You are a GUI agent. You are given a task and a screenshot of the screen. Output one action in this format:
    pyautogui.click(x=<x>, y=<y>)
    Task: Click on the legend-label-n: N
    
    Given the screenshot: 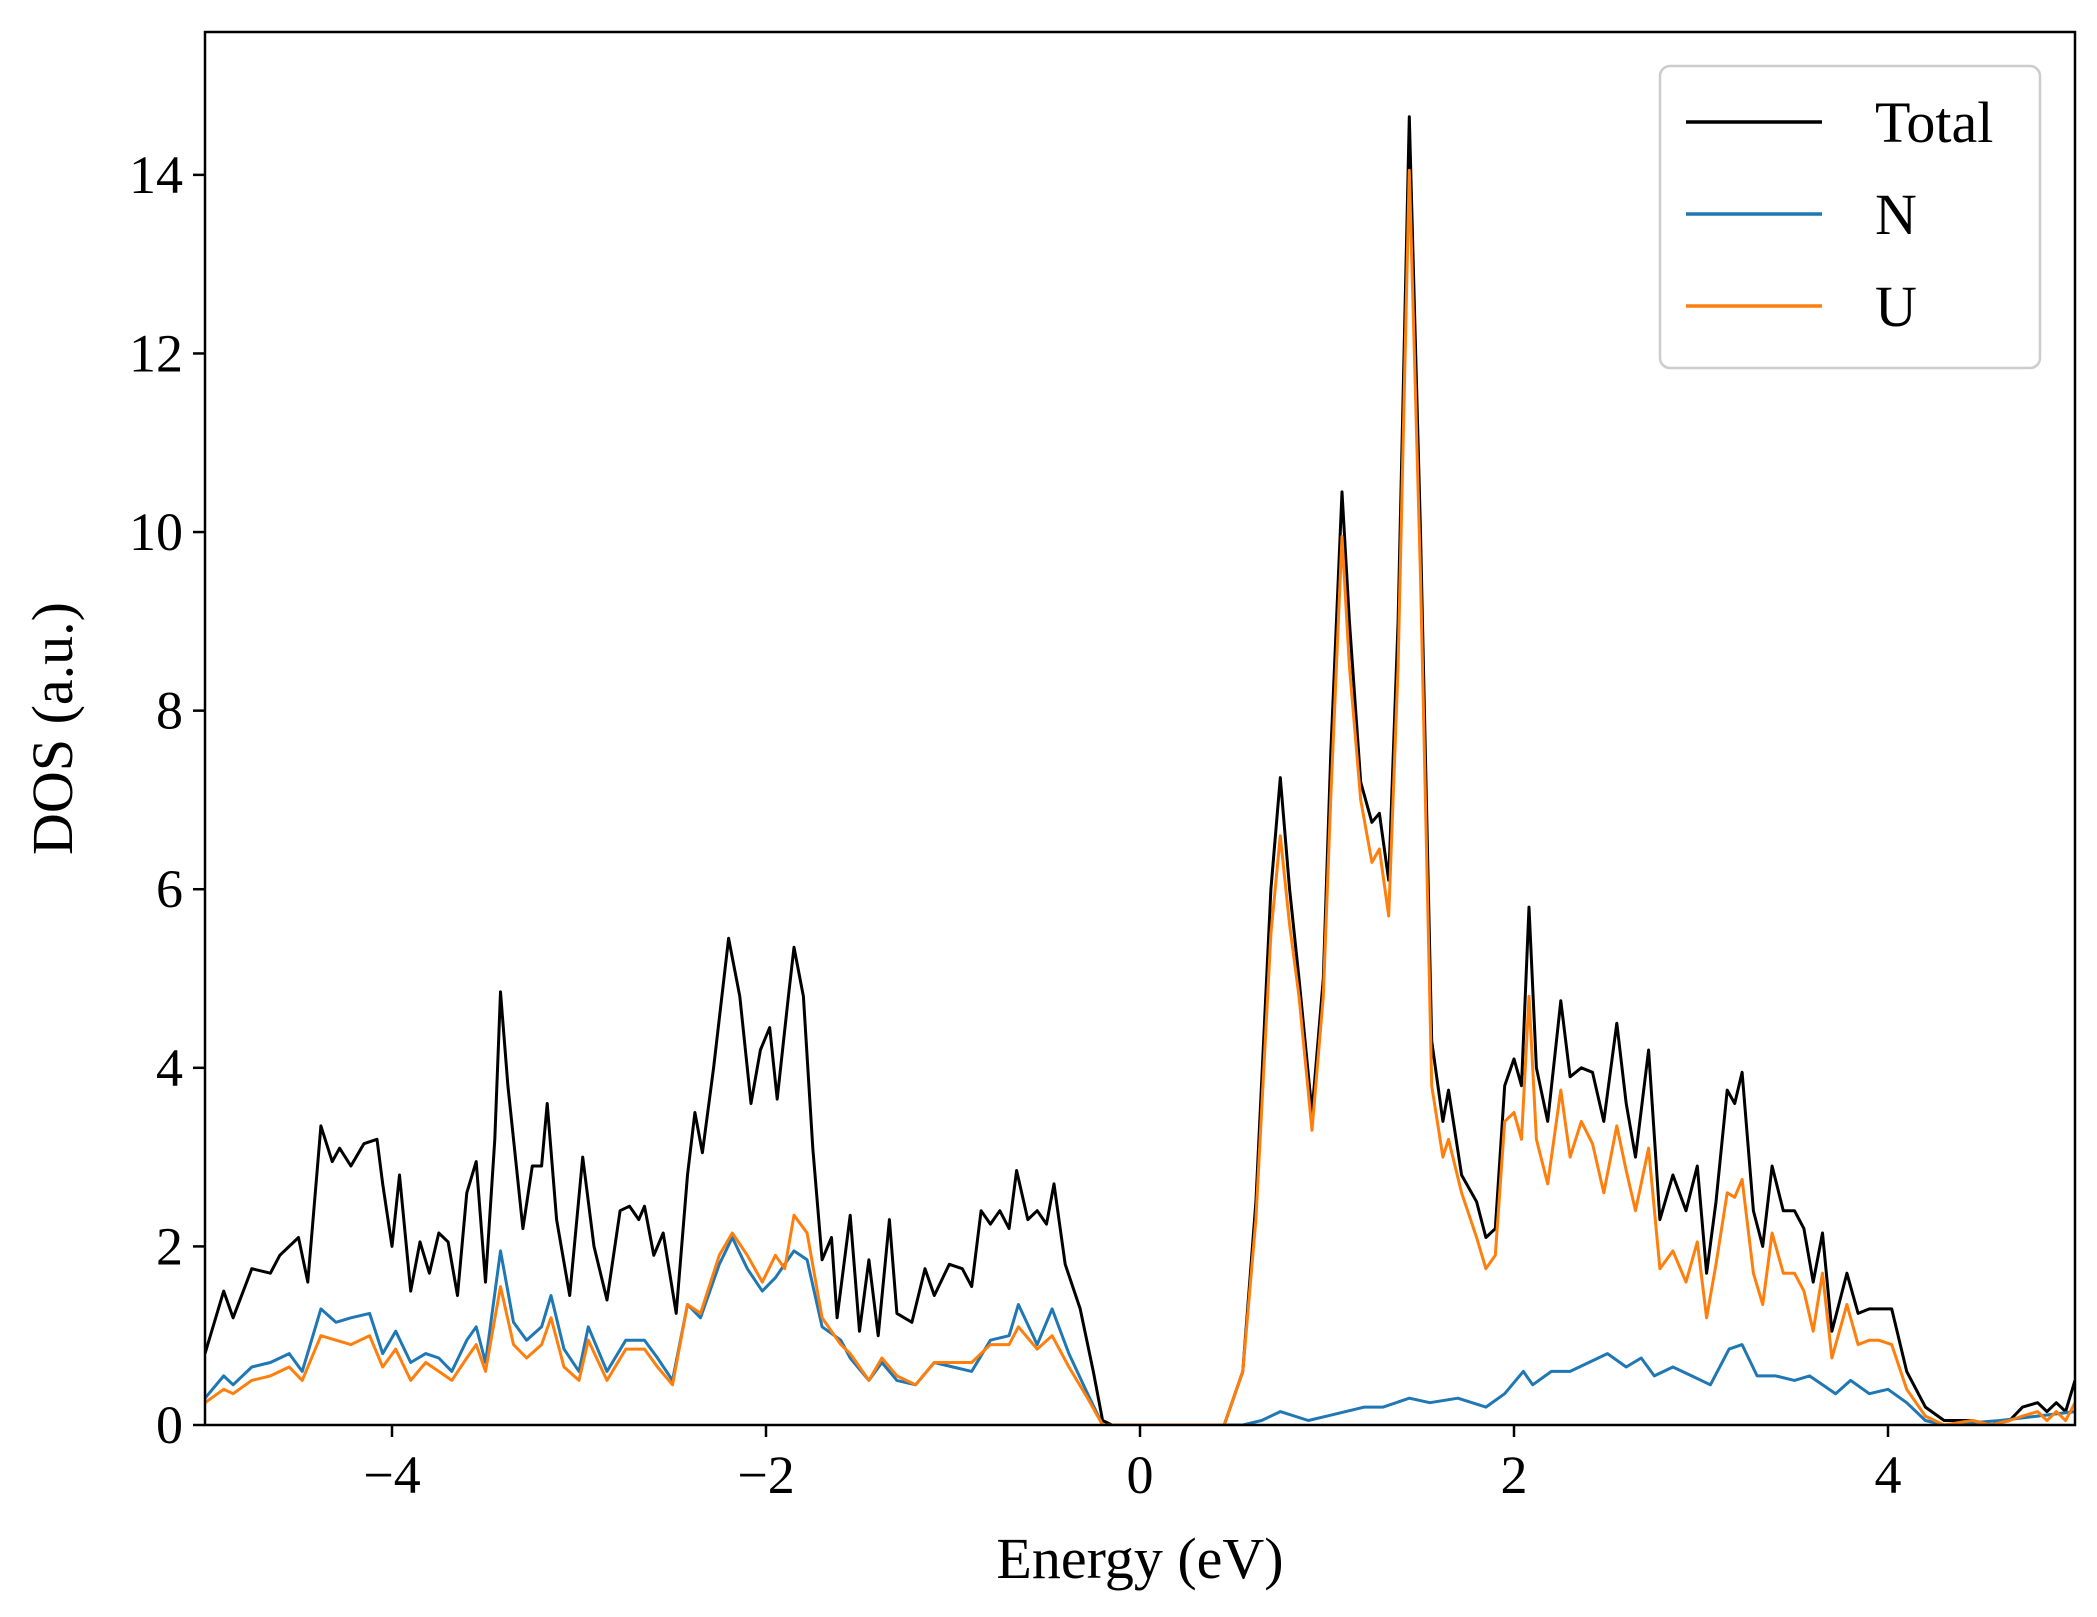 What is the action you would take?
    pyautogui.click(x=1896, y=214)
    